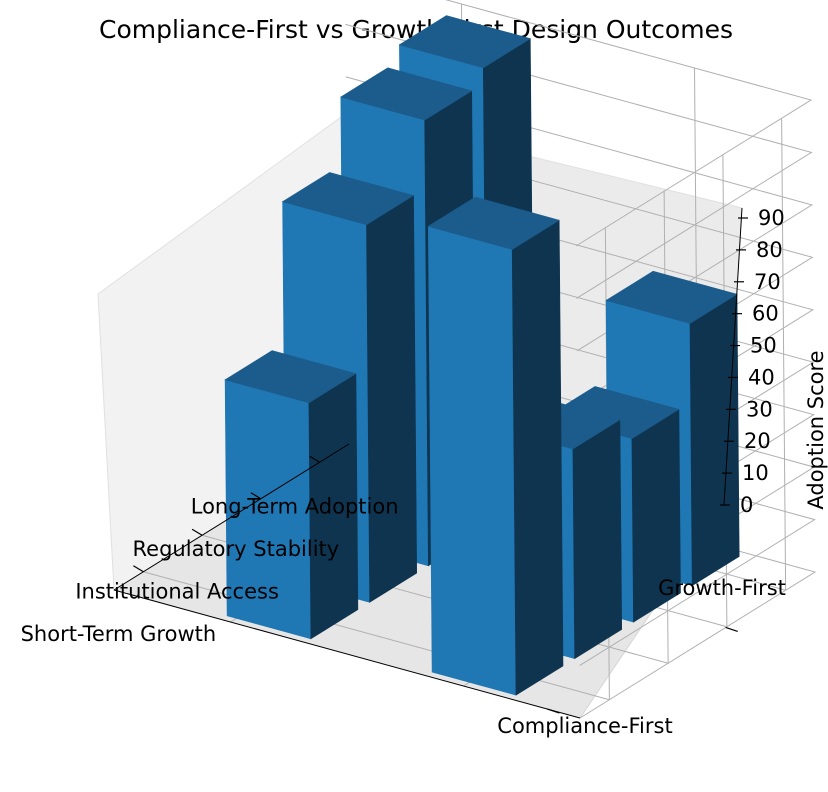 The width and height of the screenshot is (828, 792). I want to click on z-tick-label: 40, so click(761, 377).